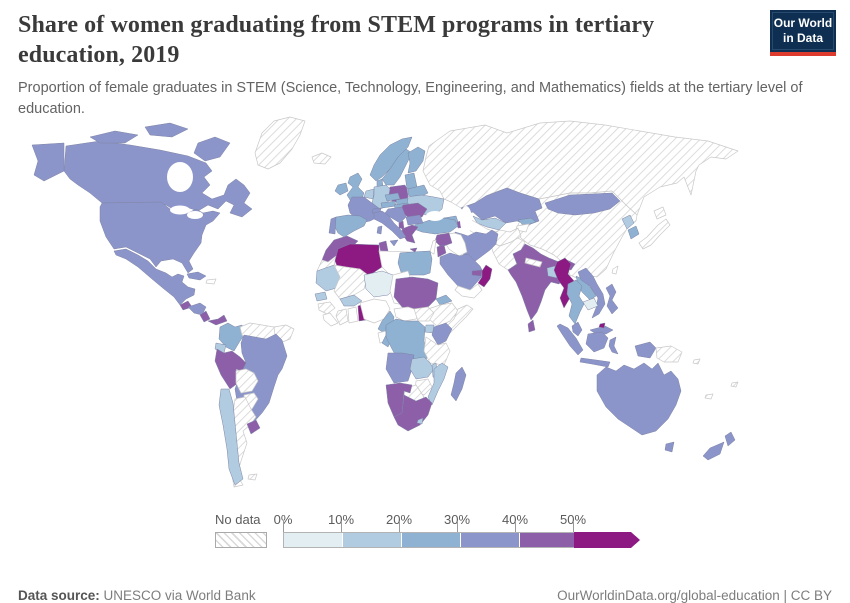 This screenshot has width=850, height=603. What do you see at coordinates (612, 299) in the screenshot?
I see `country-philippines` at bounding box center [612, 299].